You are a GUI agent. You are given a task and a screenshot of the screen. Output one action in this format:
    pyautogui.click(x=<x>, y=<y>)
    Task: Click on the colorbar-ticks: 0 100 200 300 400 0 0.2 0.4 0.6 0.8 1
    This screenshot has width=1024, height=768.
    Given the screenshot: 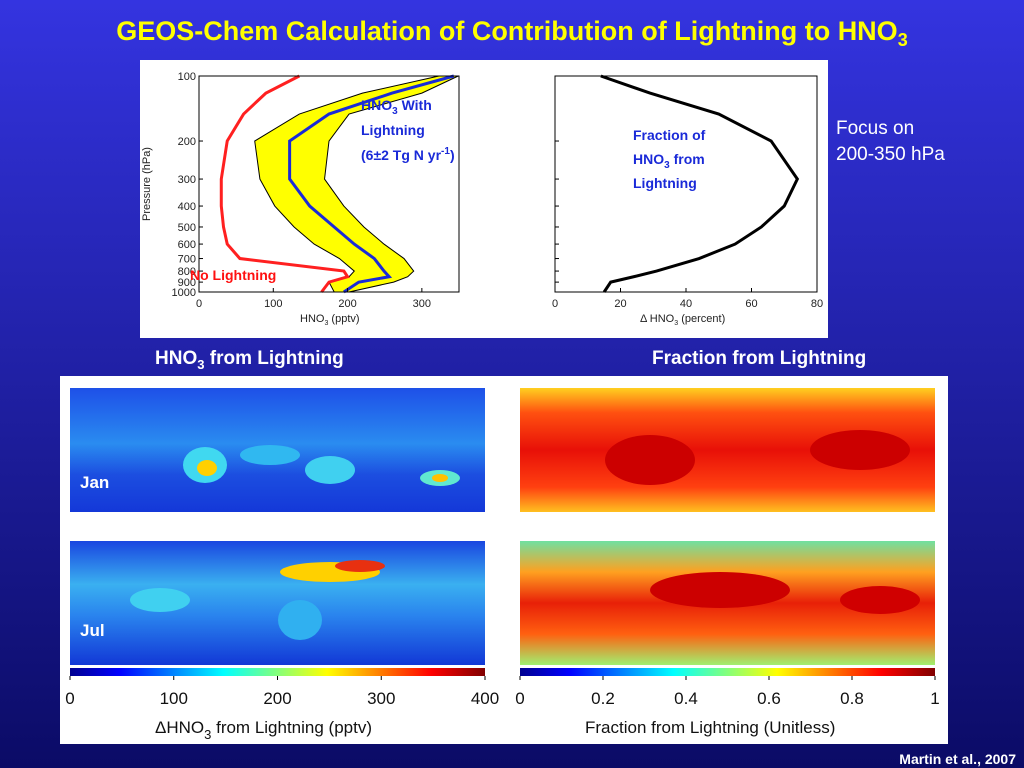 What is the action you would take?
    pyautogui.click(x=502, y=692)
    